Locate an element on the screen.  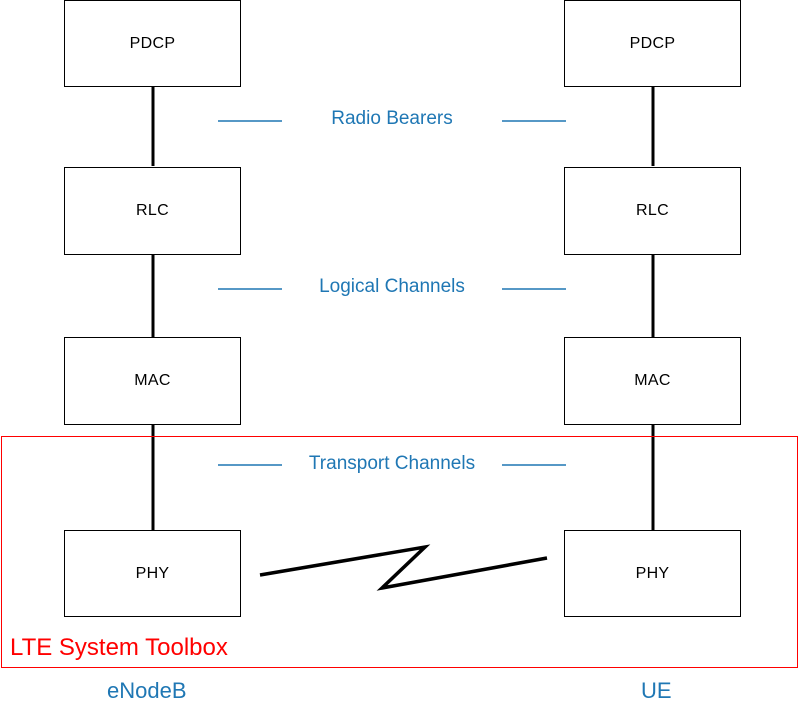
left-rlc-label: RLC is located at coordinates (152, 210).